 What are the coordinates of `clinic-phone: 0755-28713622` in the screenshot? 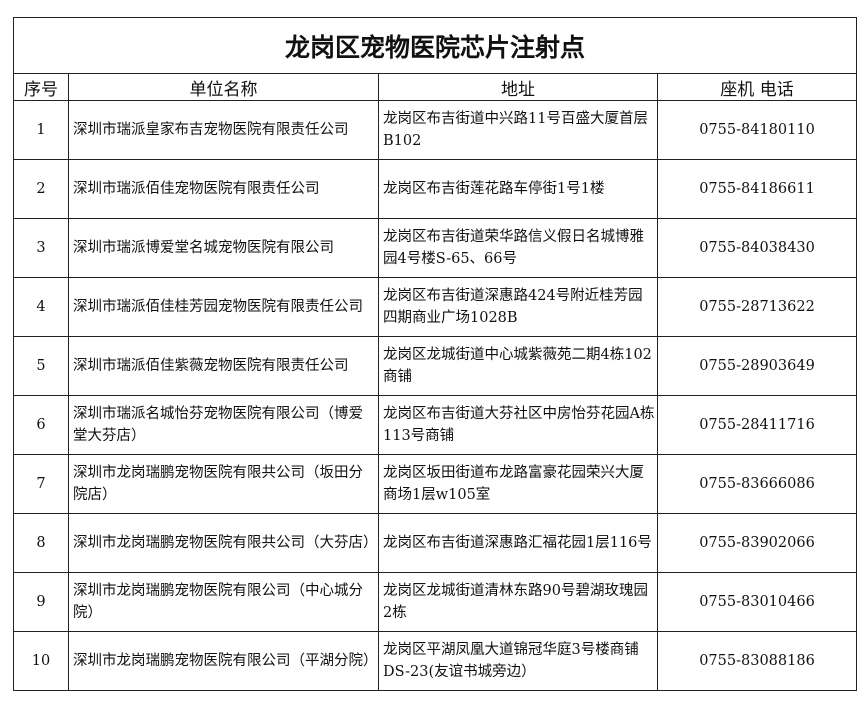 It's located at (757, 307).